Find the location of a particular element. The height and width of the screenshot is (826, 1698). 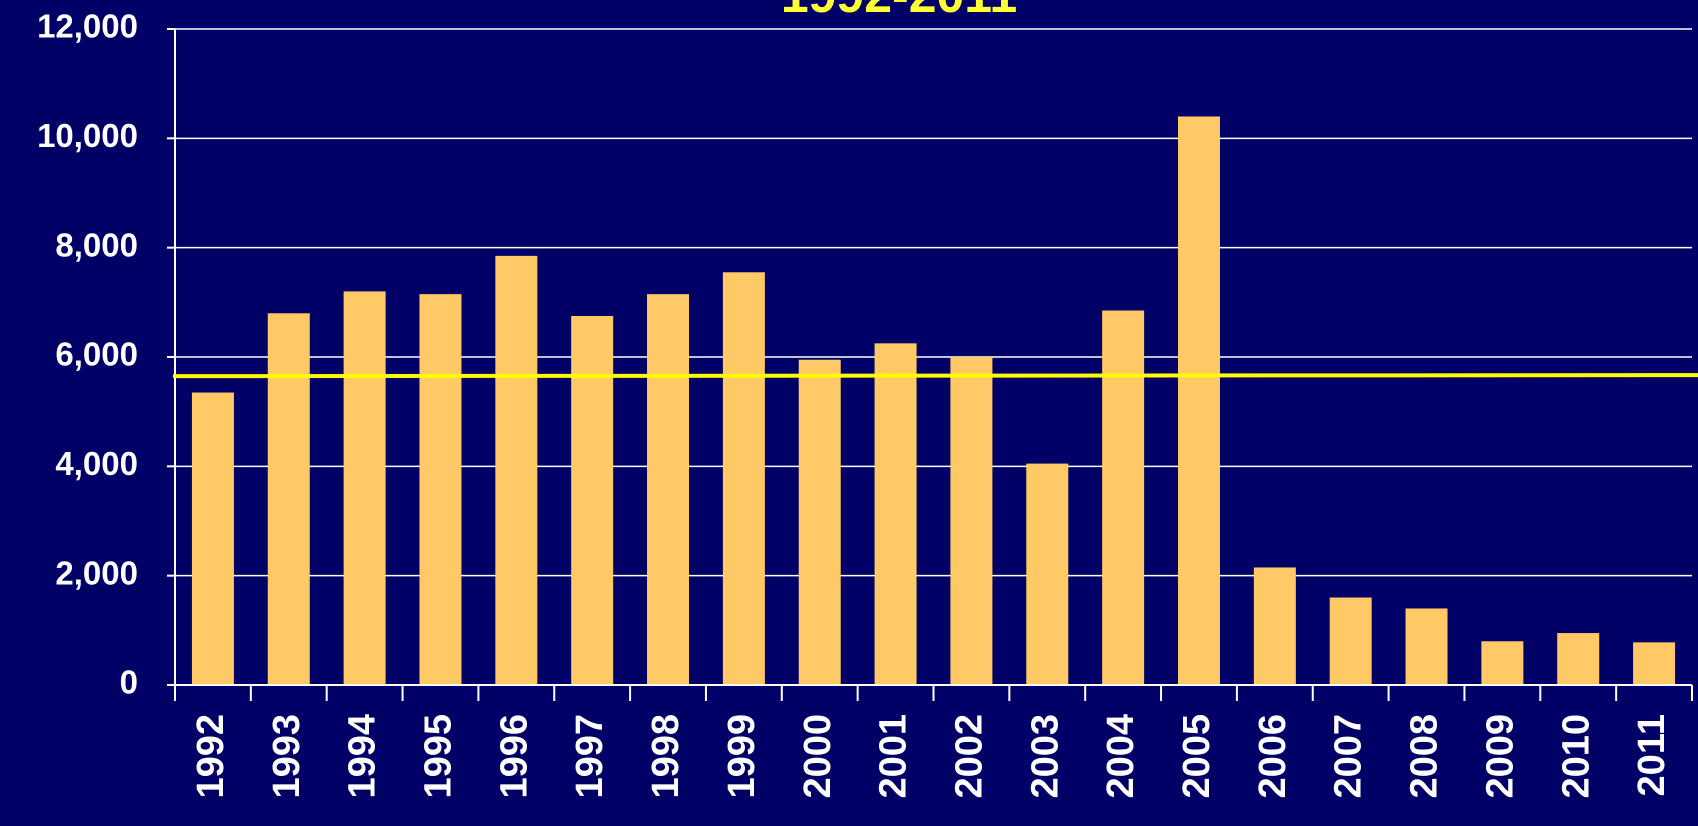

x-tick-label: 2006 is located at coordinates (1273, 756).